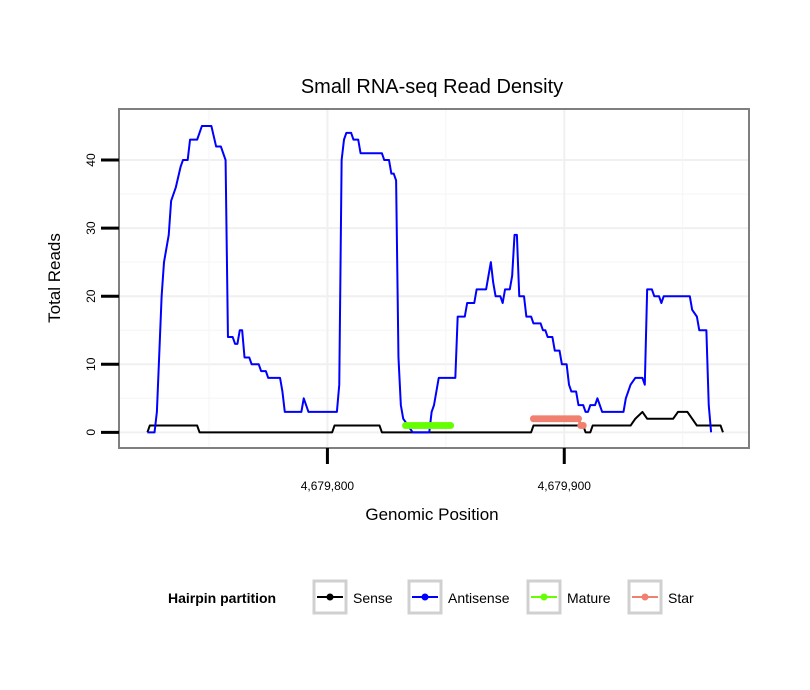 The width and height of the screenshot is (810, 690). I want to click on x-tick-label: 4,679,900, so click(565, 486).